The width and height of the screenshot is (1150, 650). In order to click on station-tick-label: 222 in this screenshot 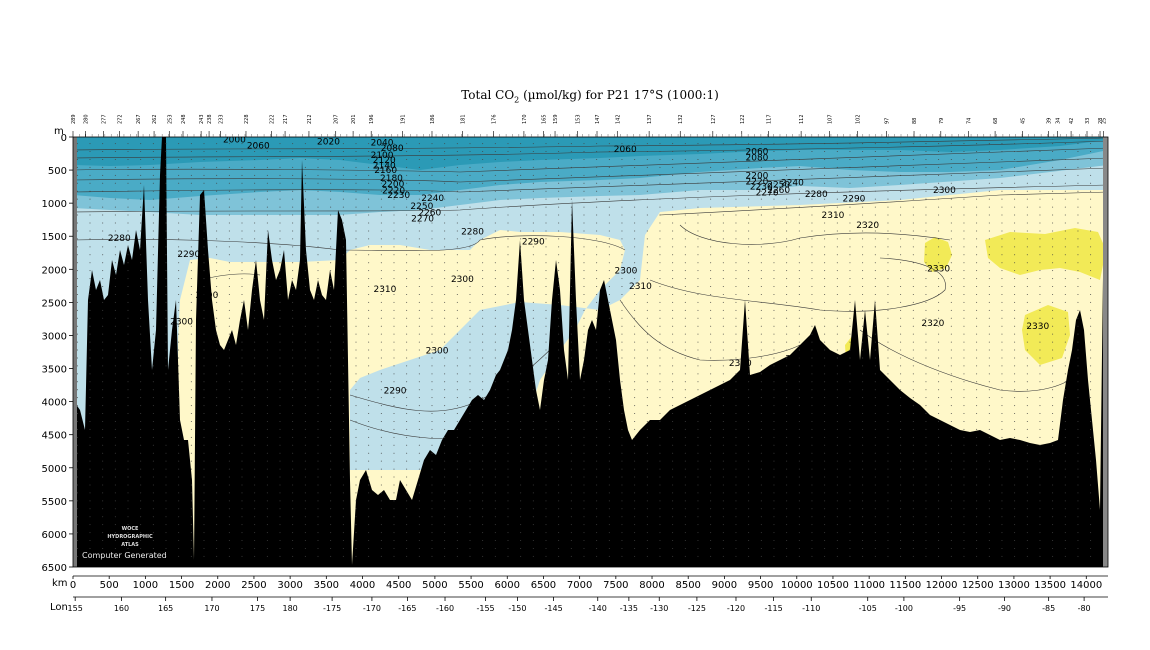, I will do `click(272, 119)`.